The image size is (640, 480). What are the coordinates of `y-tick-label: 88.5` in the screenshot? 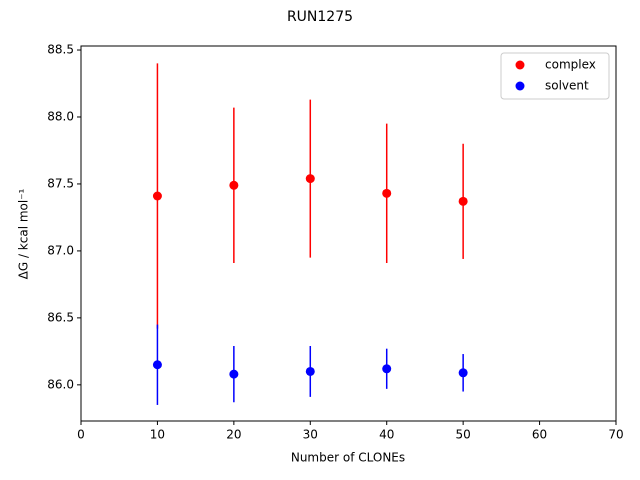 It's located at (60, 50).